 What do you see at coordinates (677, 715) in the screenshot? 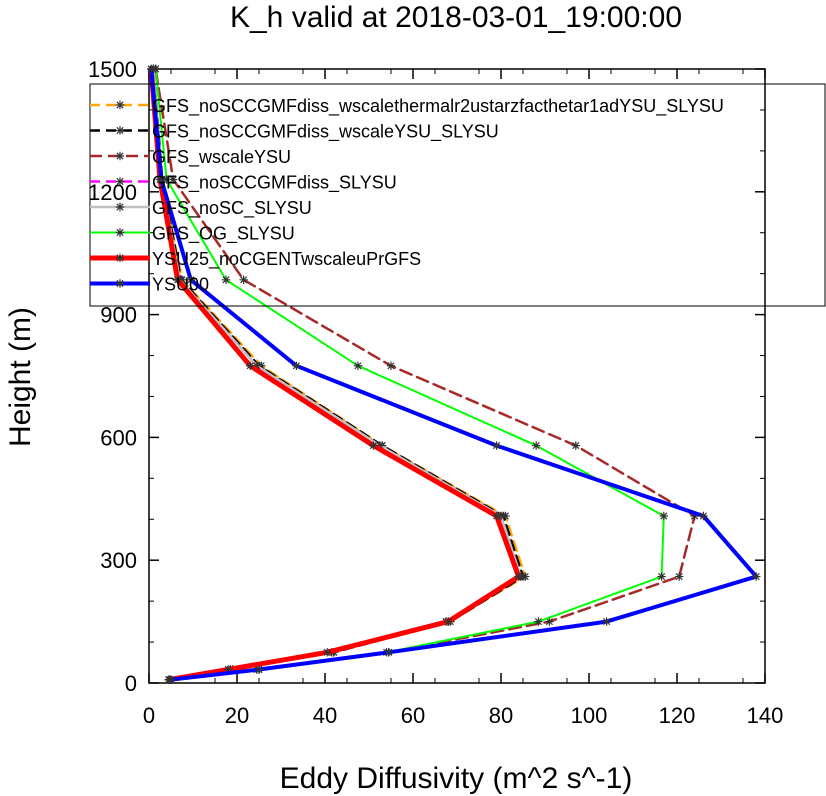
I see `x-tick-label: 120` at bounding box center [677, 715].